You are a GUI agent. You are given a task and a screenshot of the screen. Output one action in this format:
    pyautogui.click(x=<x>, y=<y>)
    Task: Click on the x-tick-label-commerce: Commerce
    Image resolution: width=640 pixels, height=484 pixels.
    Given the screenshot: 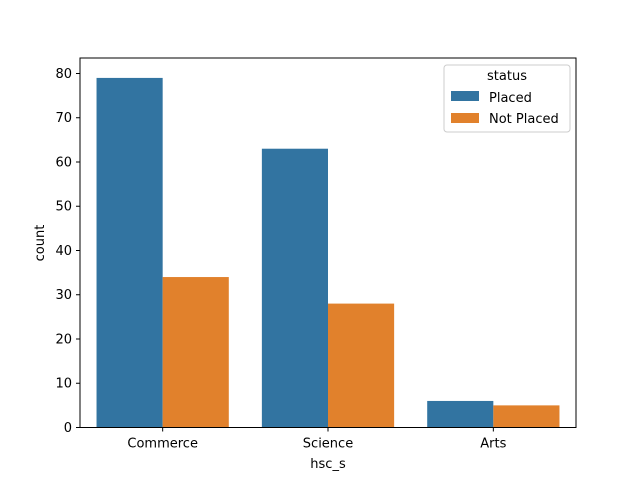 What is the action you would take?
    pyautogui.click(x=162, y=444)
    